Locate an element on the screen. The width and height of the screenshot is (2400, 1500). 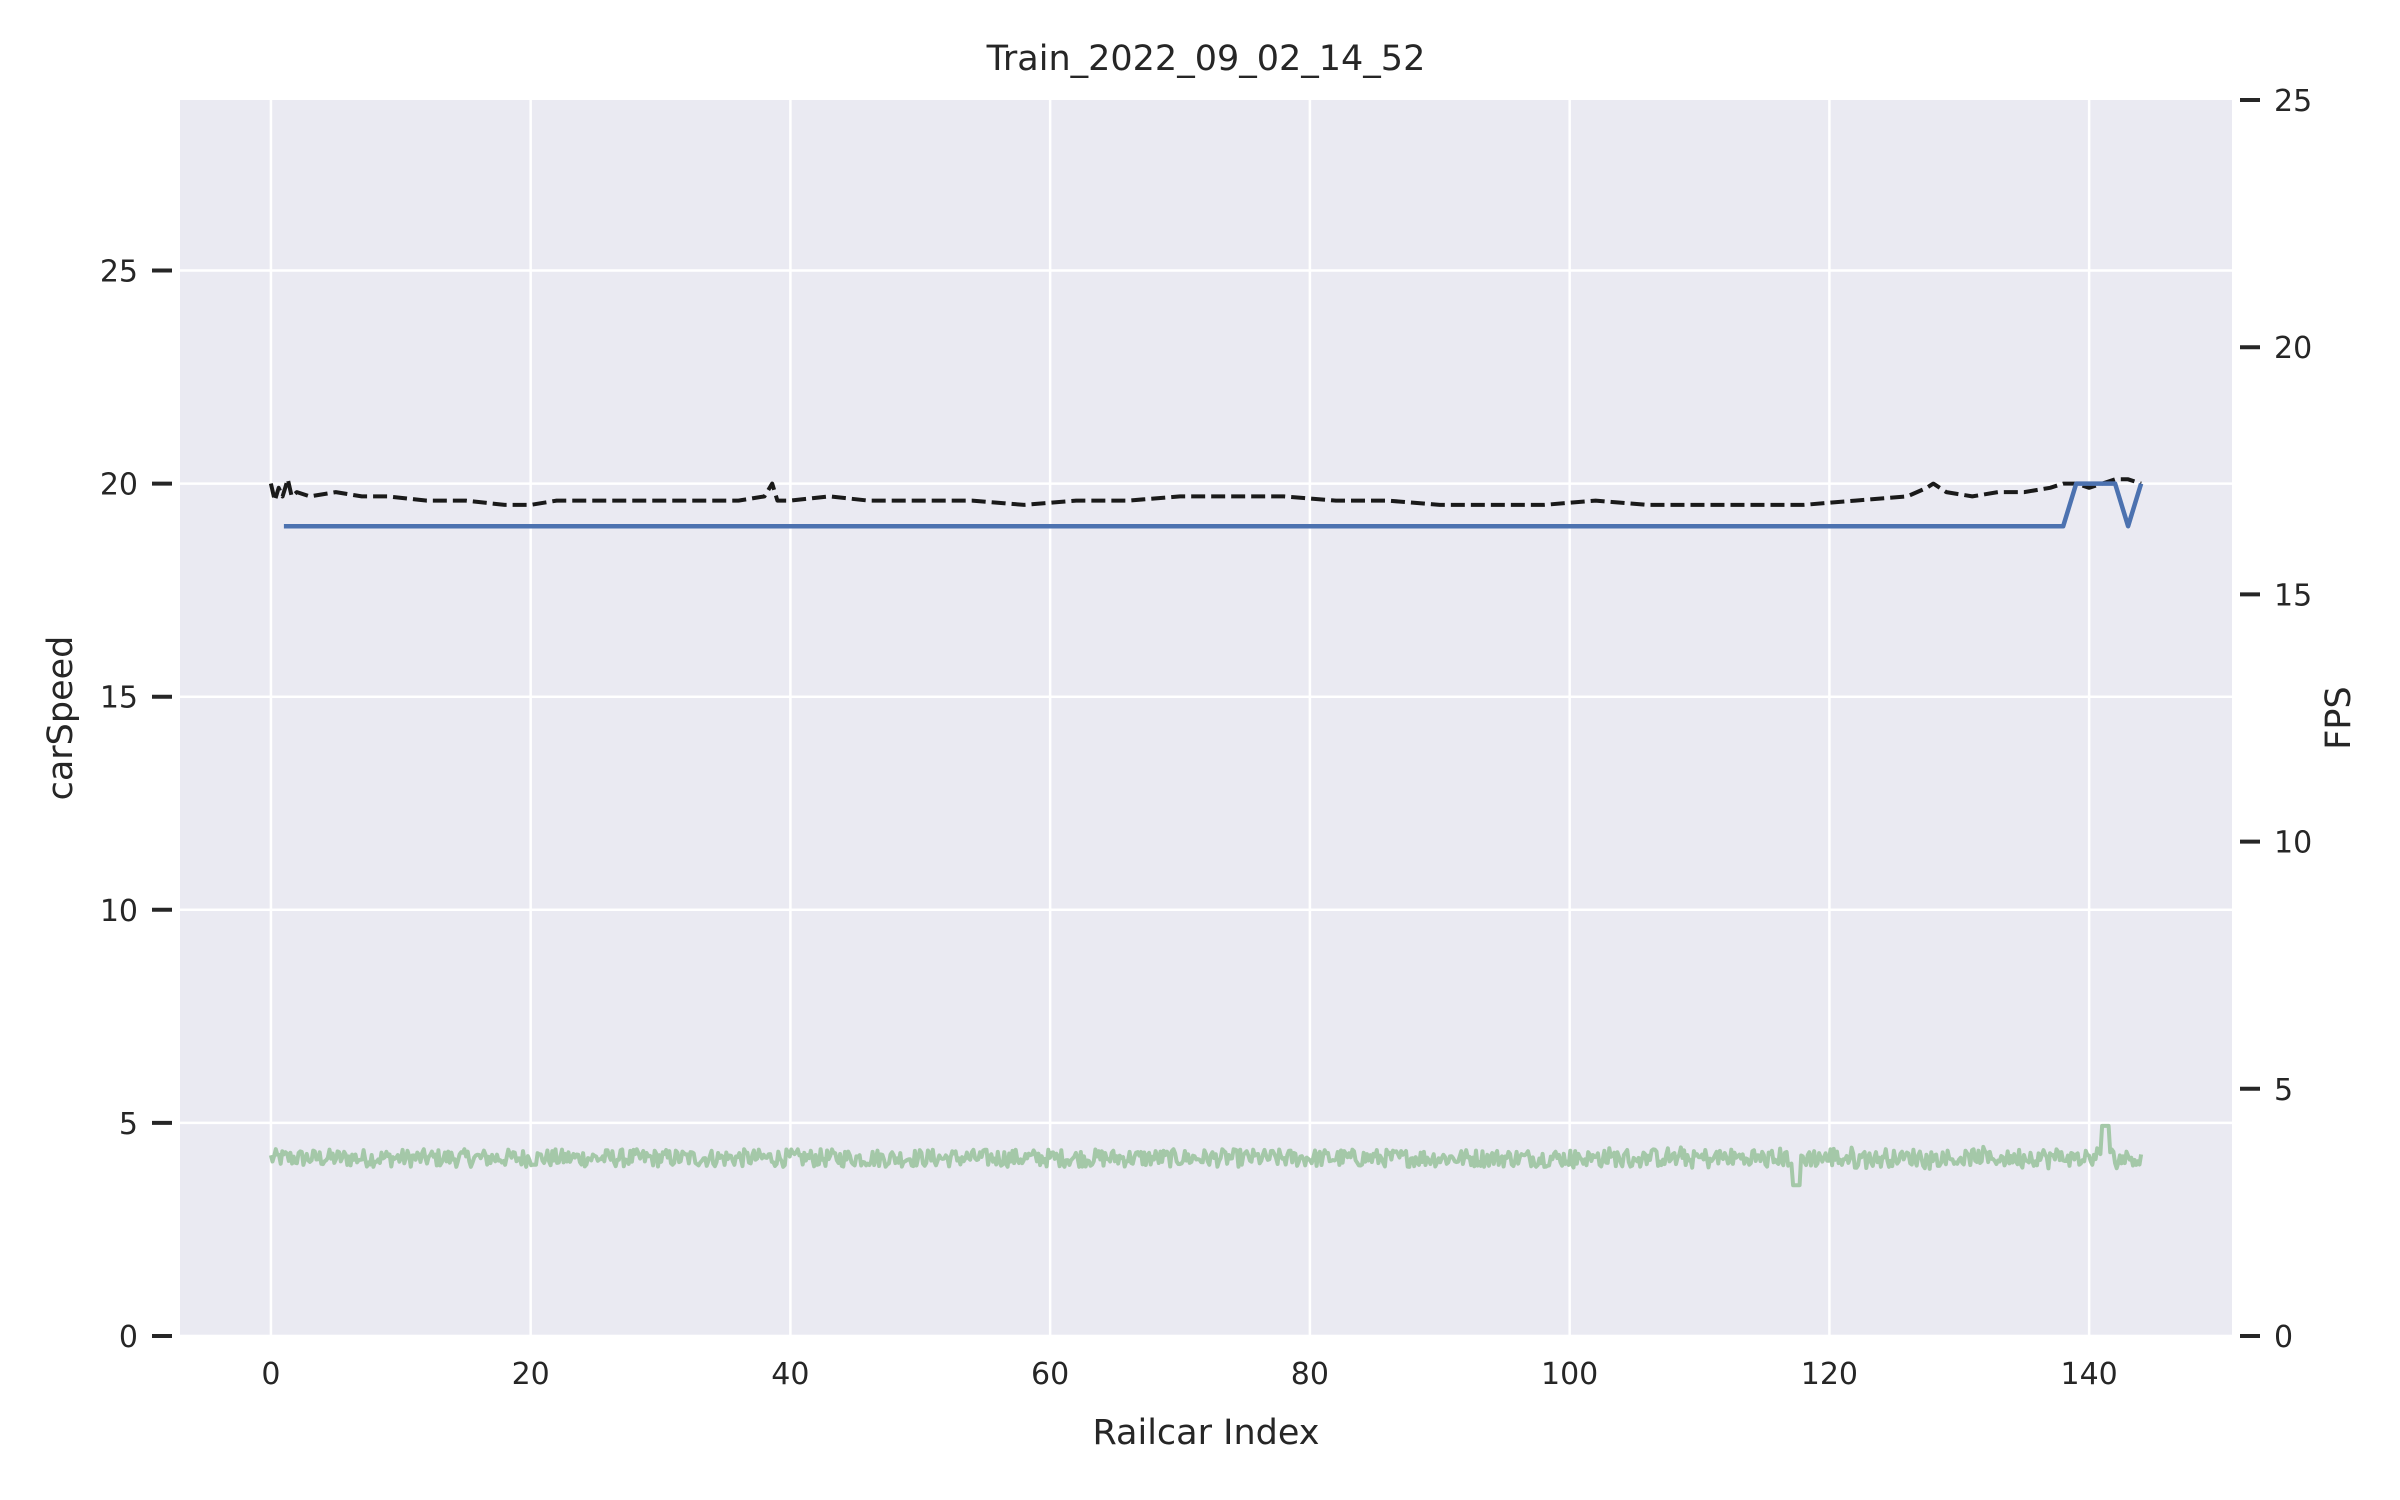
y-left-tick-label: 0 is located at coordinates (128, 1337).